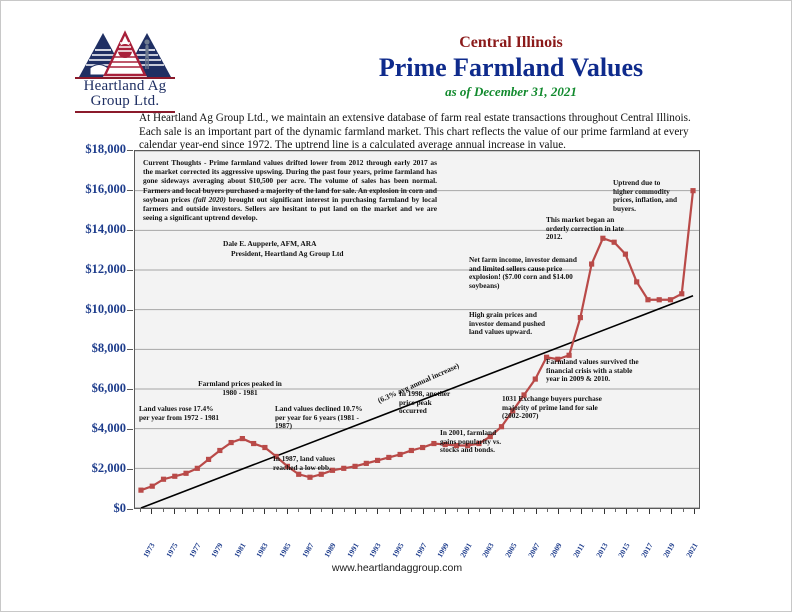 Image resolution: width=792 pixels, height=612 pixels. Describe the element at coordinates (105, 268) in the screenshot. I see `y-axis-tick-label: $12,000` at that location.